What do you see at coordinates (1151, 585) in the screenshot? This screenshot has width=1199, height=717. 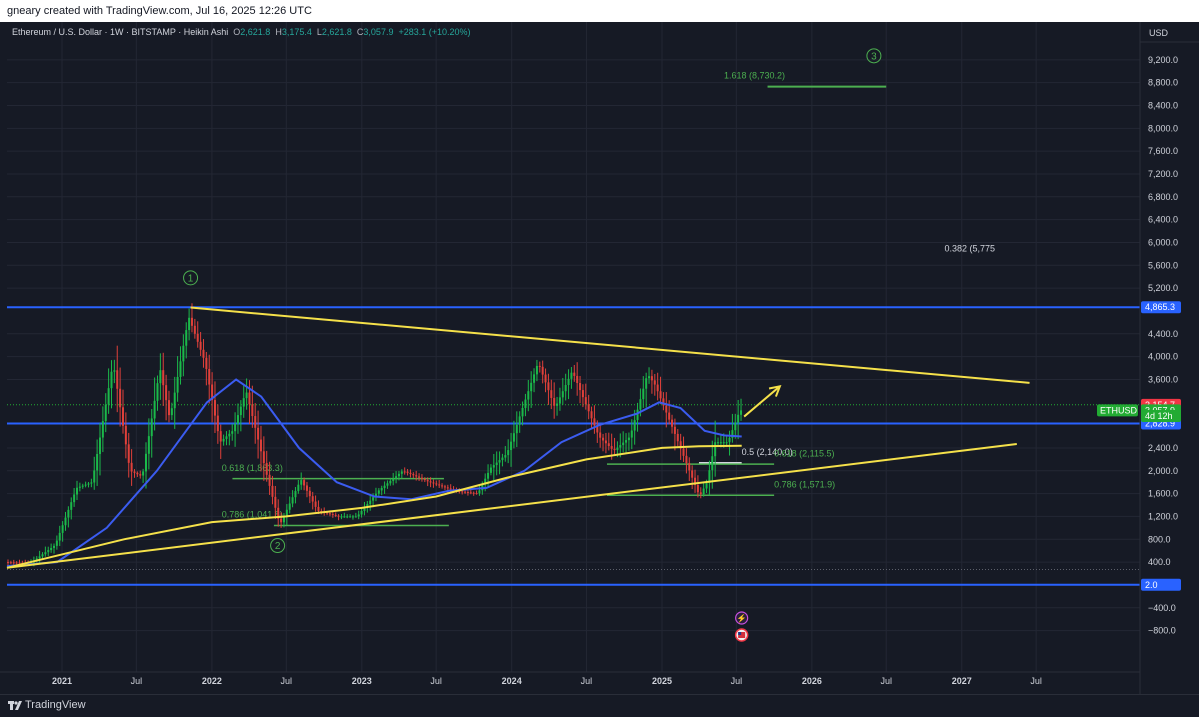 I see `price-axis-tag: 2.0` at bounding box center [1151, 585].